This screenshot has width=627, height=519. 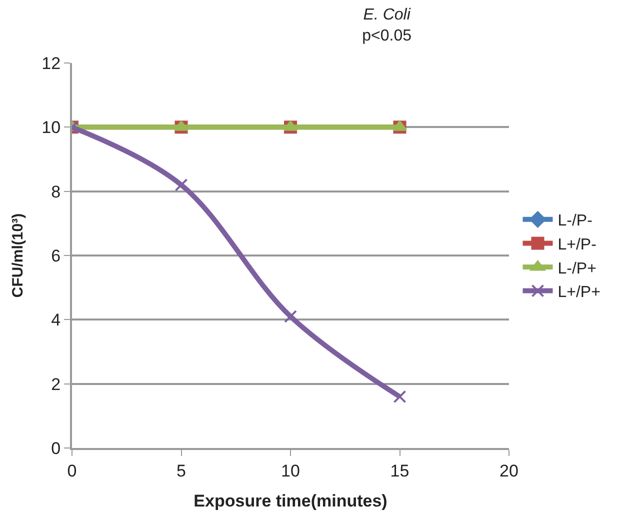 What do you see at coordinates (291, 500) in the screenshot?
I see `x-axis-title: Exposure time(minutes)` at bounding box center [291, 500].